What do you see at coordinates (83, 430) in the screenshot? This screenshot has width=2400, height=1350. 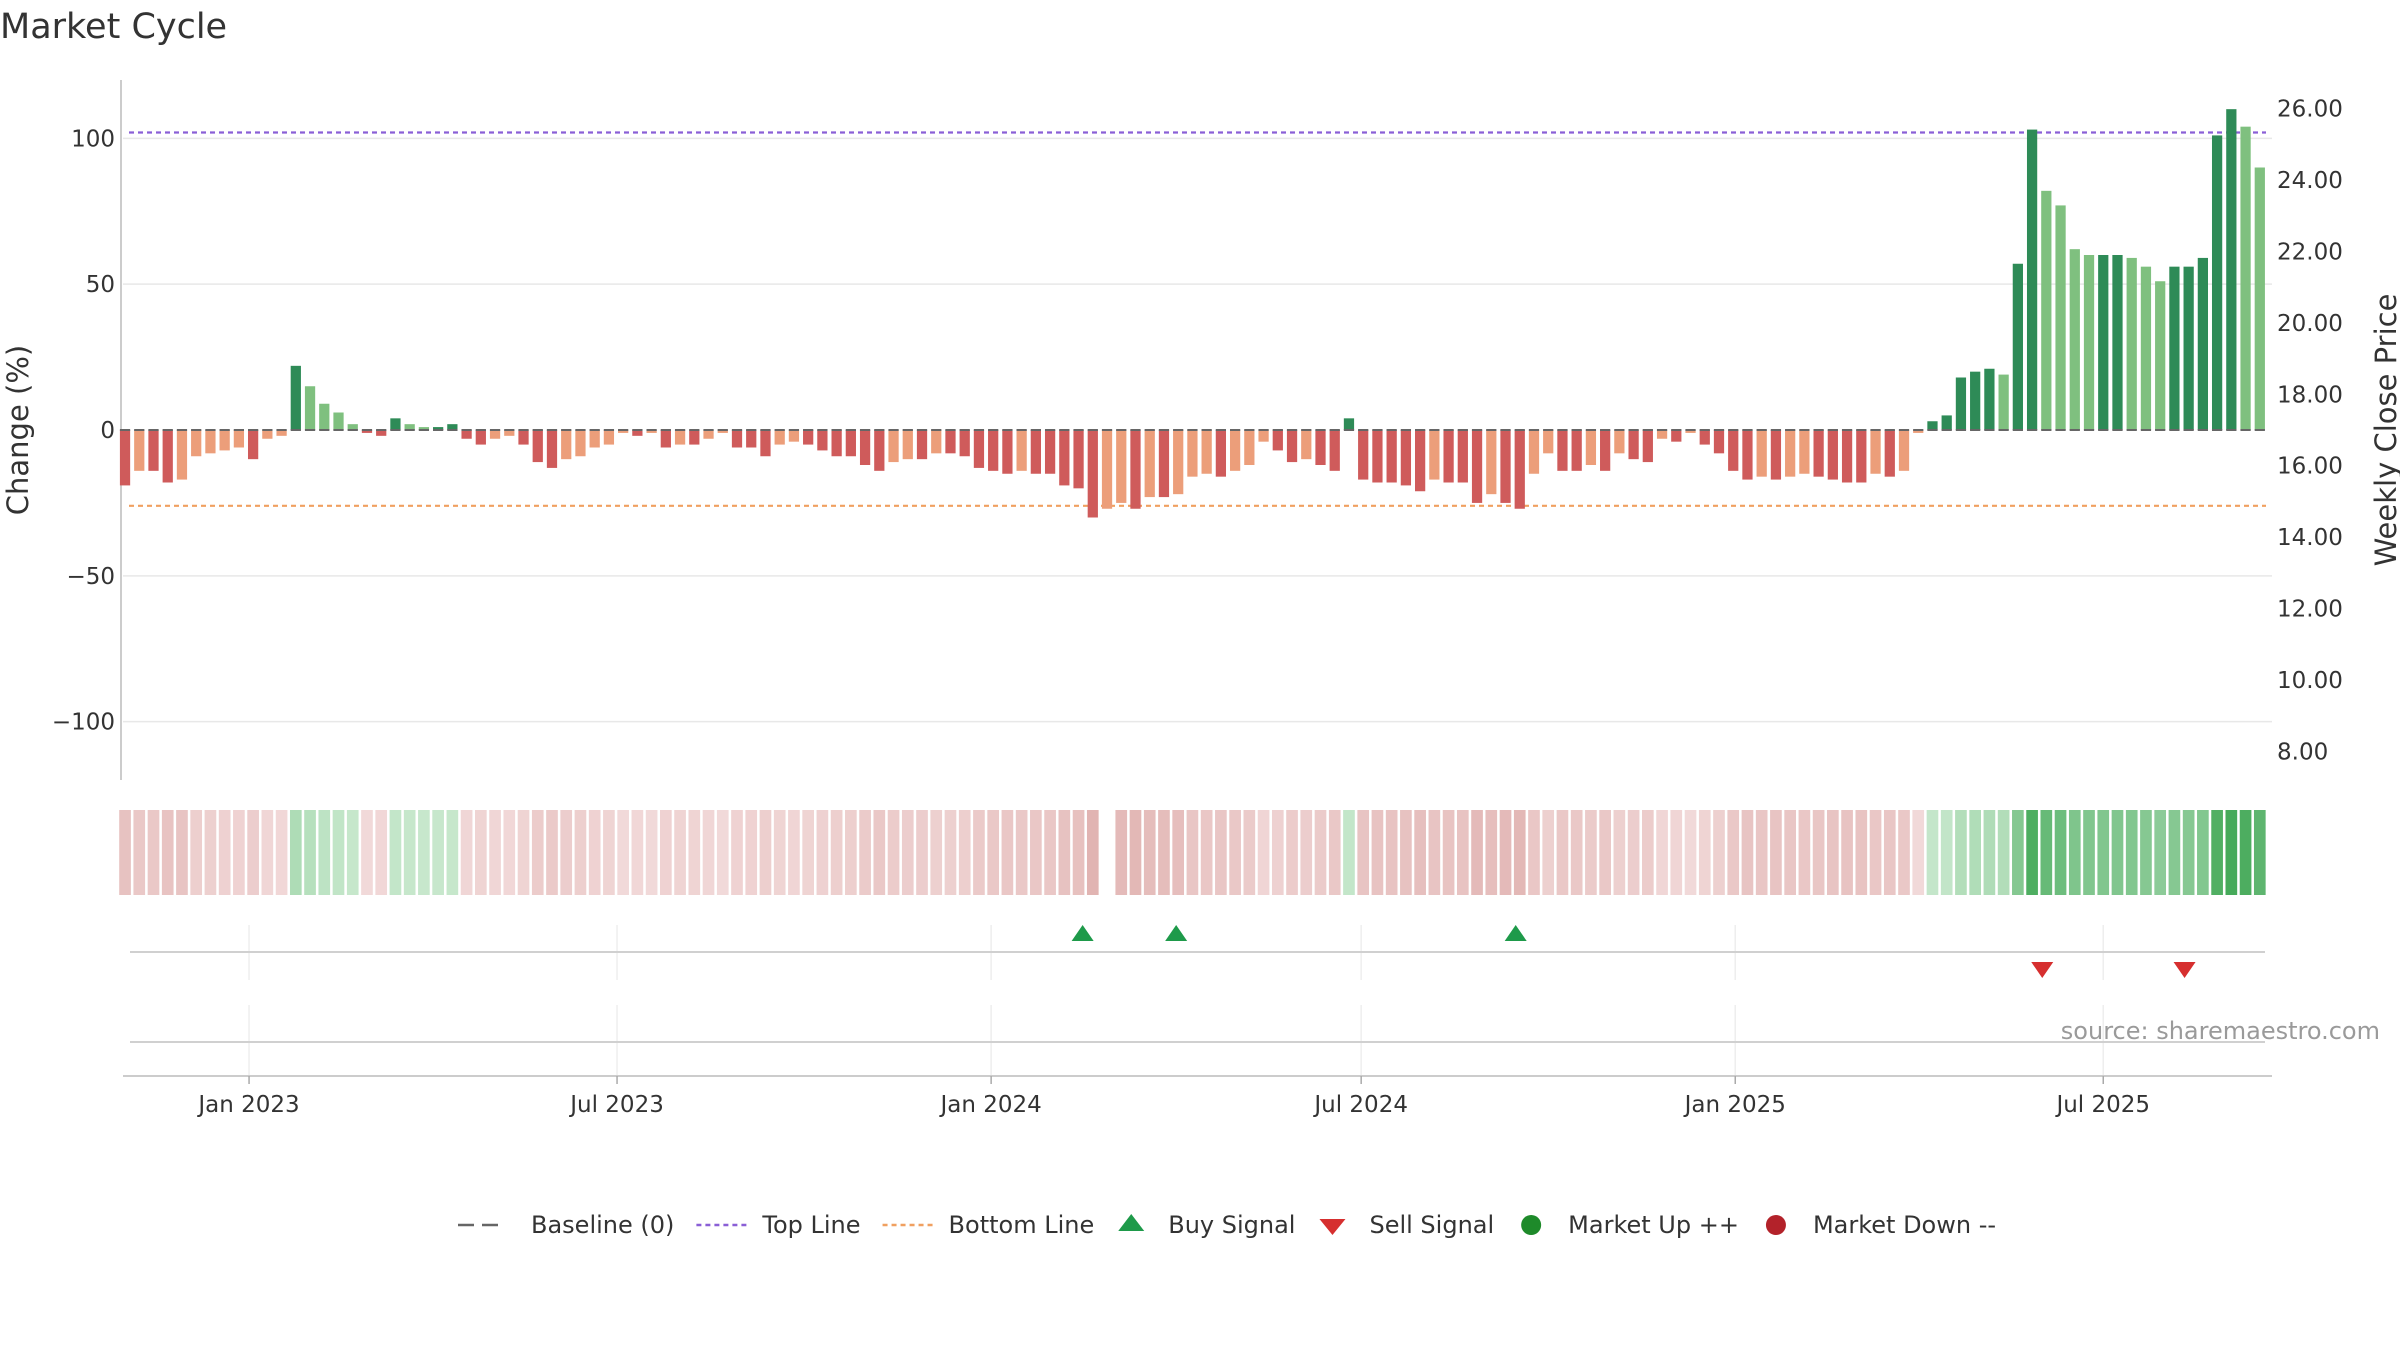 I see `left-axis-ticks: 100 50 0 −50 −100` at bounding box center [83, 430].